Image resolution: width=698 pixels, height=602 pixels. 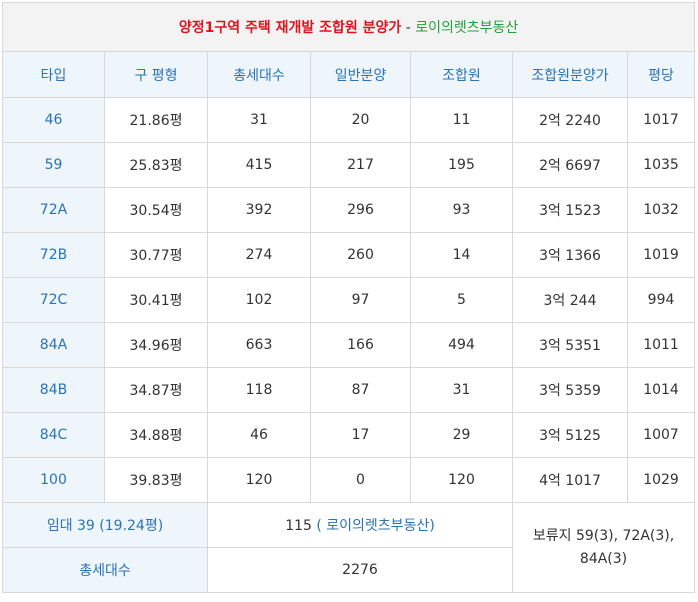 What do you see at coordinates (603, 547) in the screenshot?
I see `reserve-note: 보류지 59(3), 72A(3), 84A(3)` at bounding box center [603, 547].